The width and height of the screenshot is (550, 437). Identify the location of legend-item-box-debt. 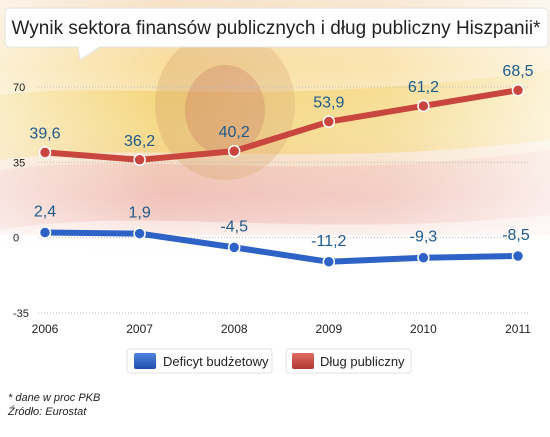
(348, 361).